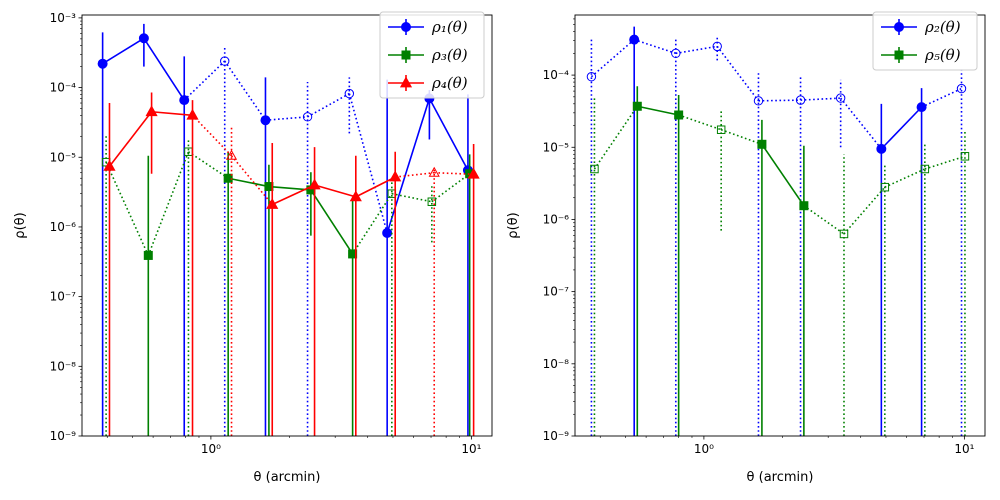 The width and height of the screenshot is (1000, 500). Describe the element at coordinates (449, 27) in the screenshot. I see `legend-label: ρ₁(θ)` at that location.